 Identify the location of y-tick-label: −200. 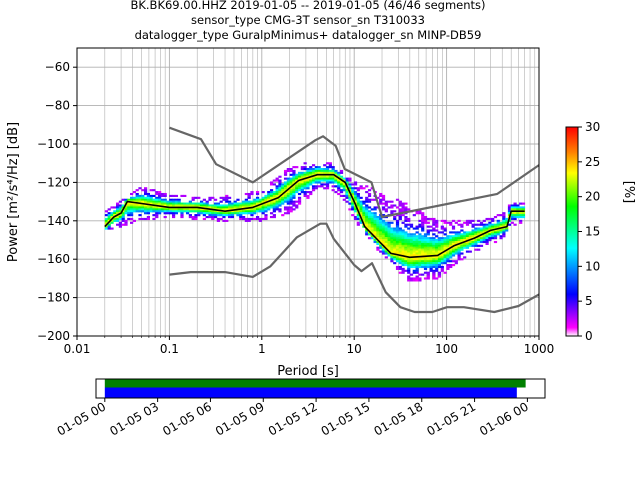
(53, 336).